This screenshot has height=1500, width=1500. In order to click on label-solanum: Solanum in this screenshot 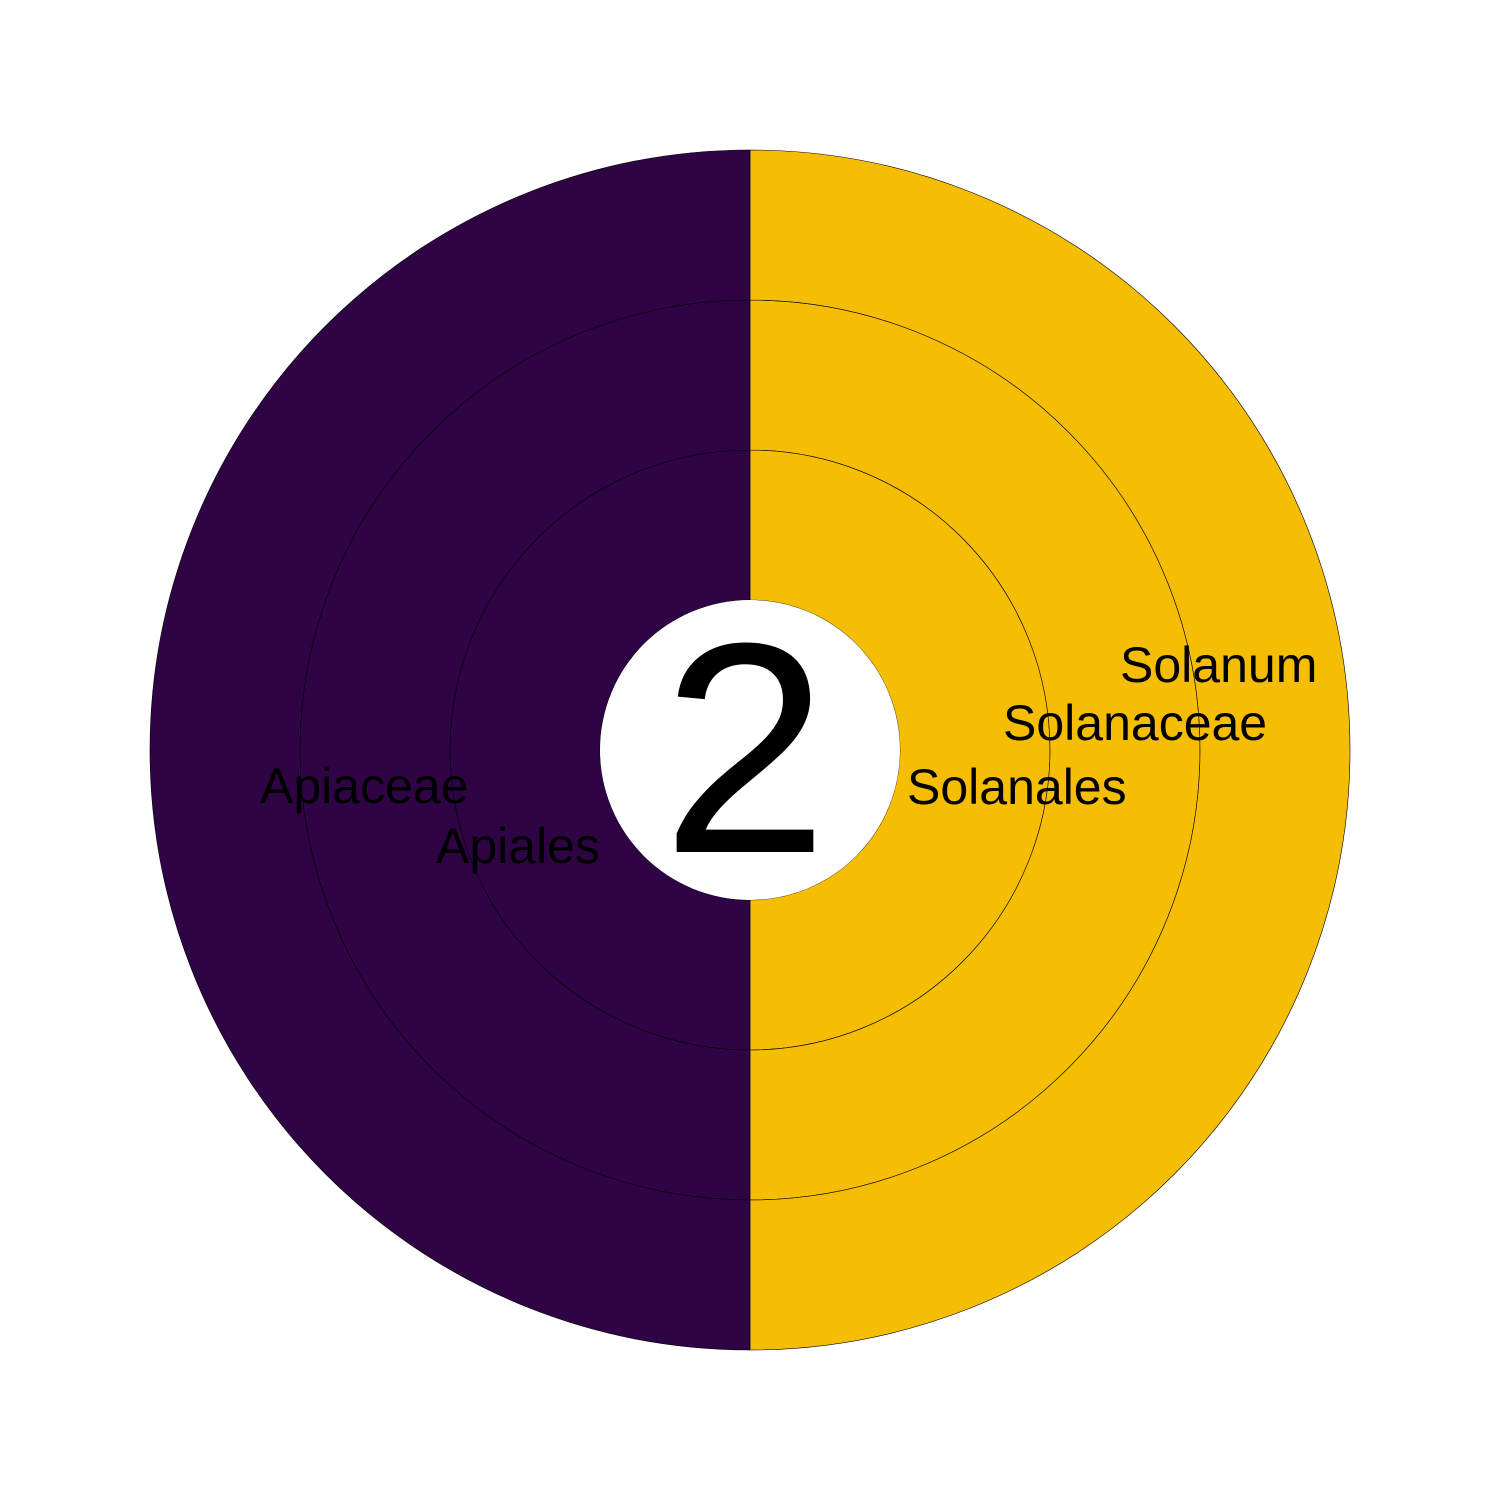, I will do `click(1218, 665)`.